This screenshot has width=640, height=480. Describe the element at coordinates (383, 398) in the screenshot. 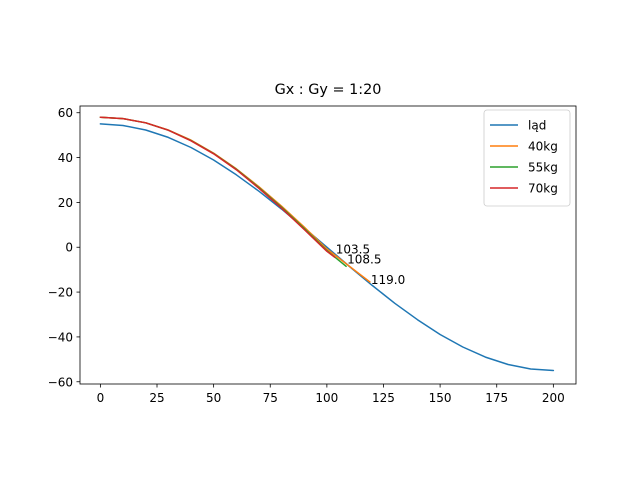

I see `x-tick-label: 125` at that location.